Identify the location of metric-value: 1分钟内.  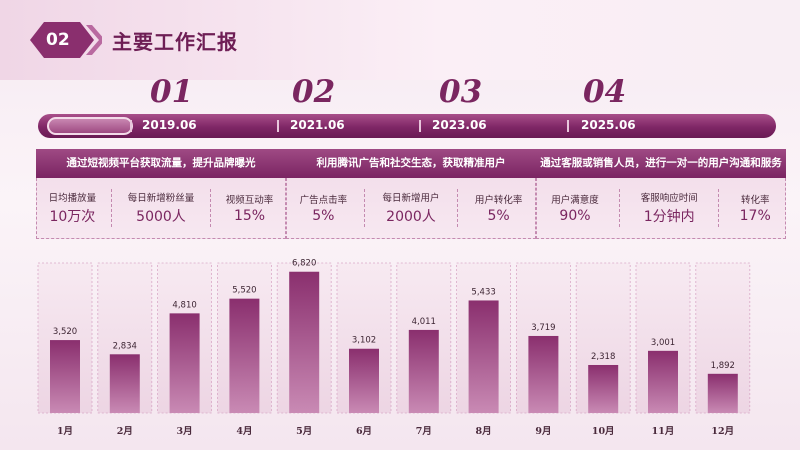
(669, 217).